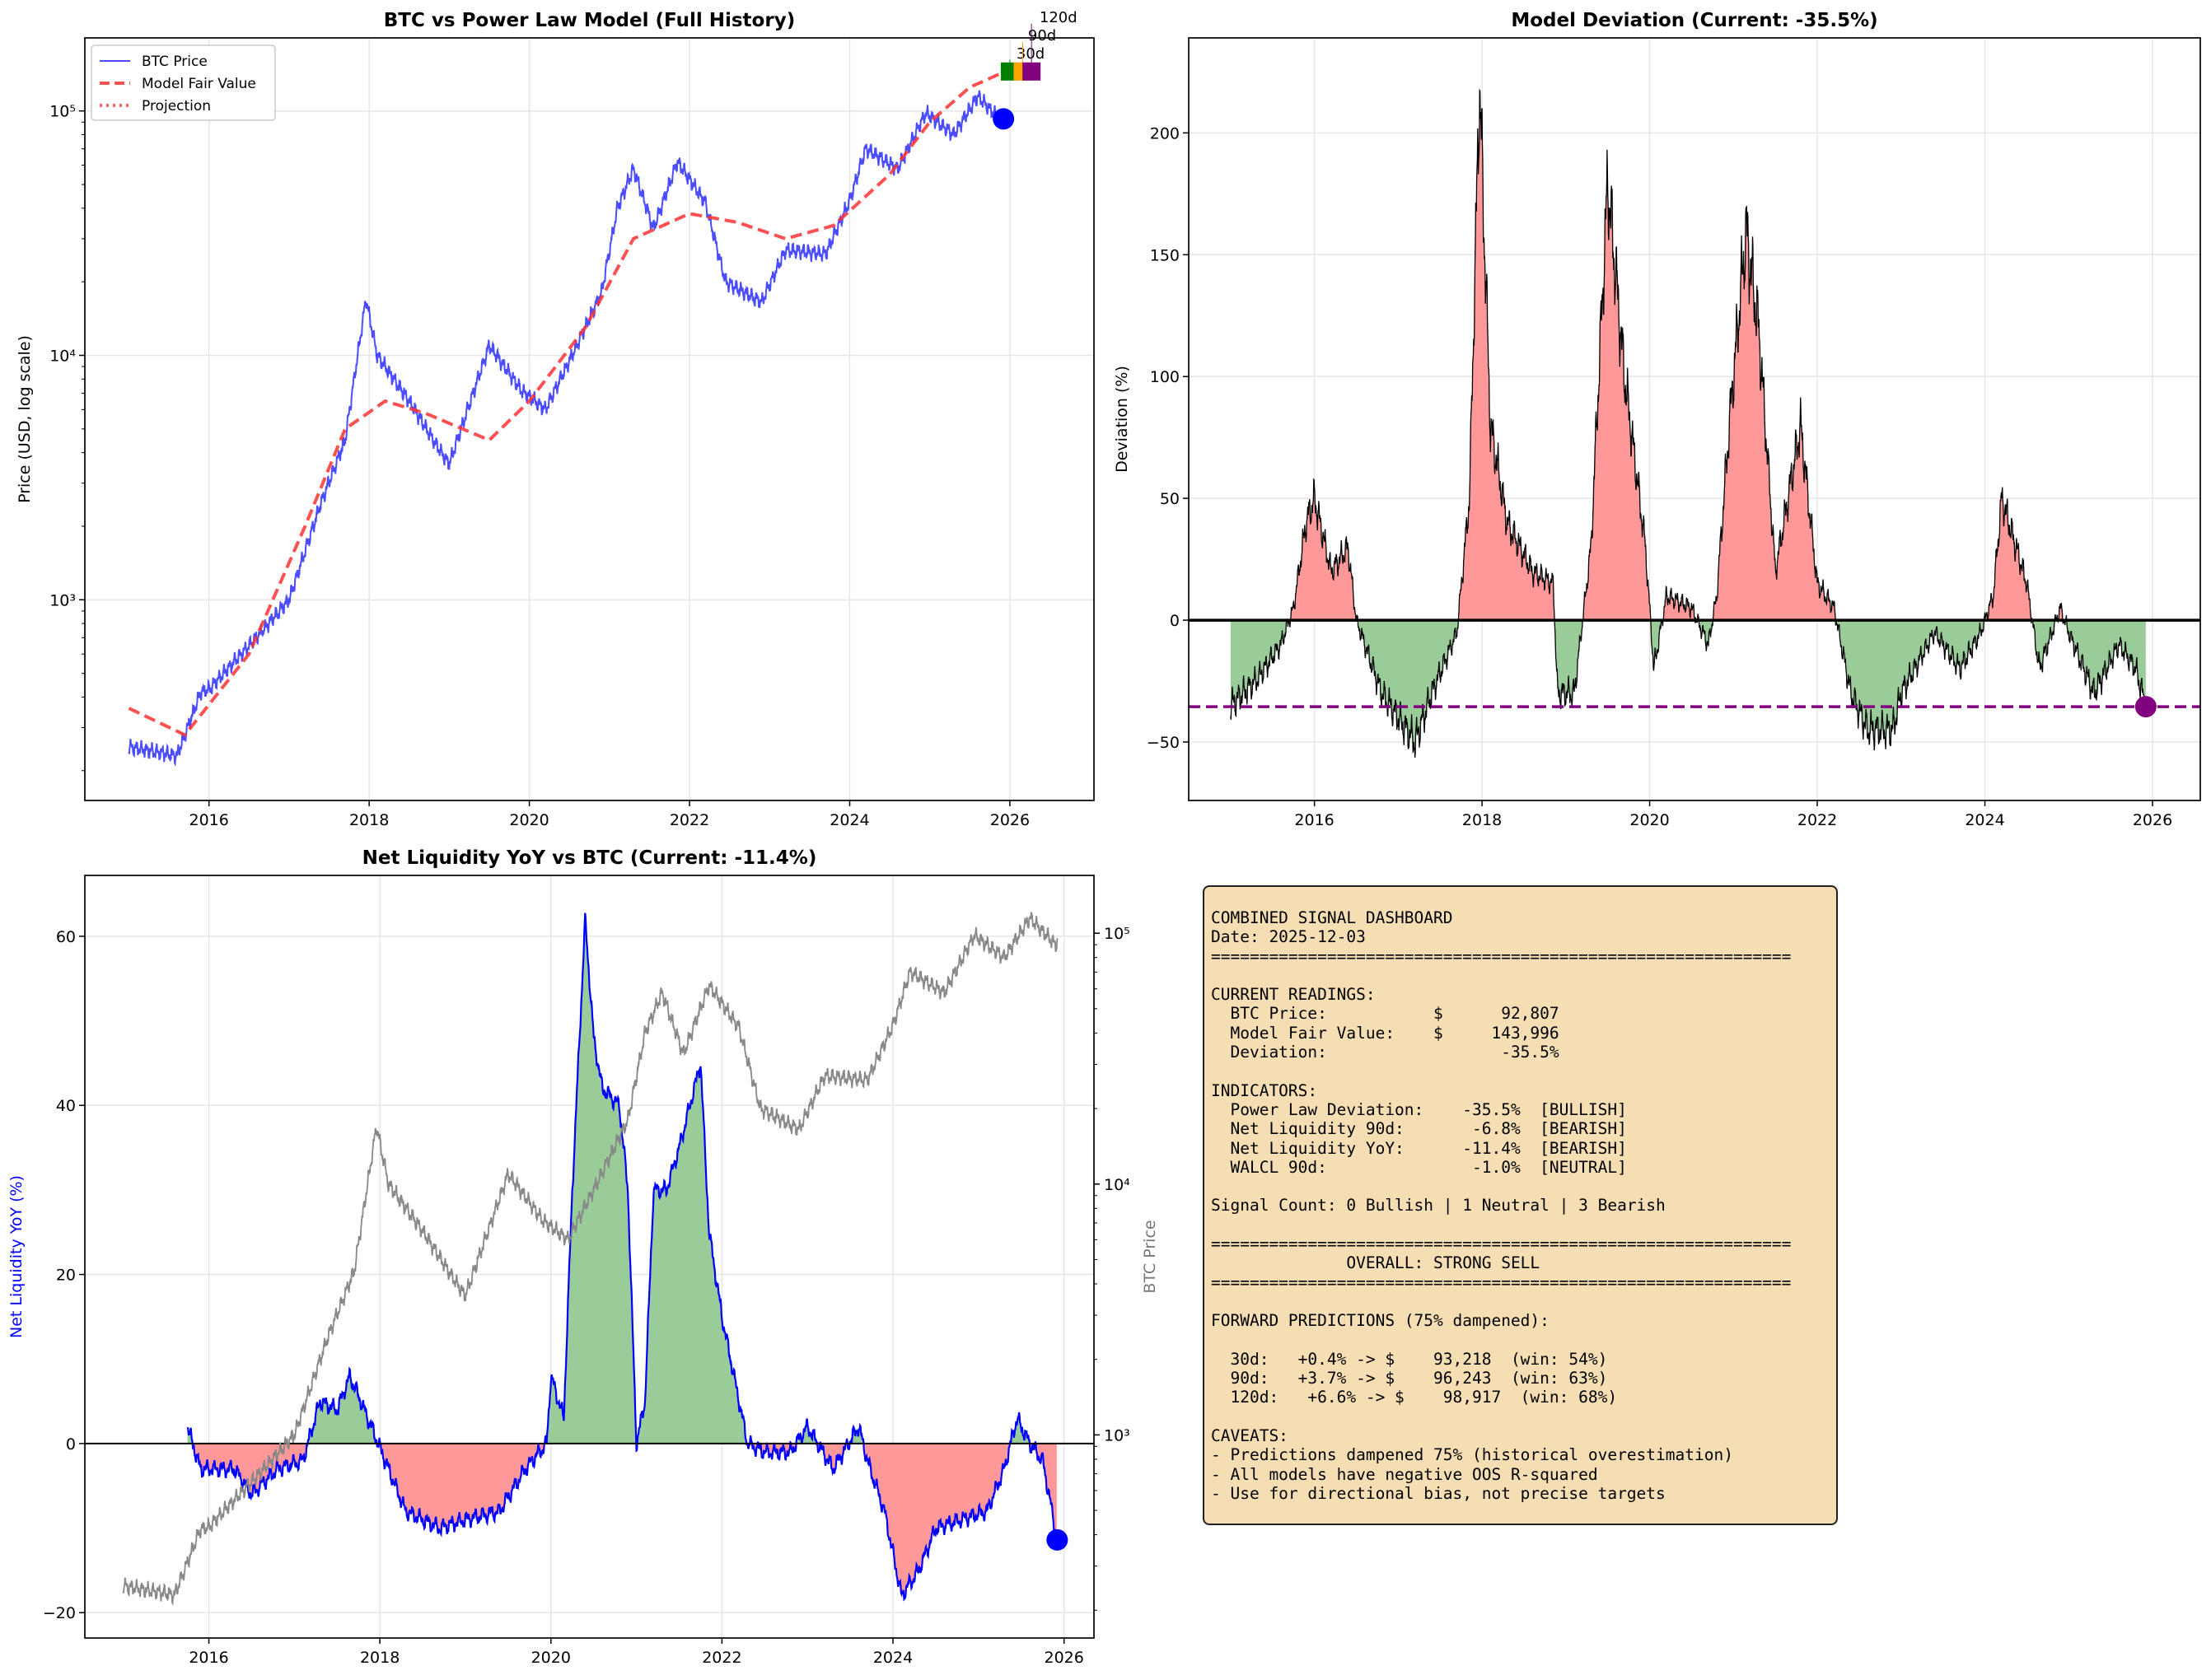 The width and height of the screenshot is (2211, 1680). I want to click on y-axis-label: Deviation (%), so click(1122, 419).